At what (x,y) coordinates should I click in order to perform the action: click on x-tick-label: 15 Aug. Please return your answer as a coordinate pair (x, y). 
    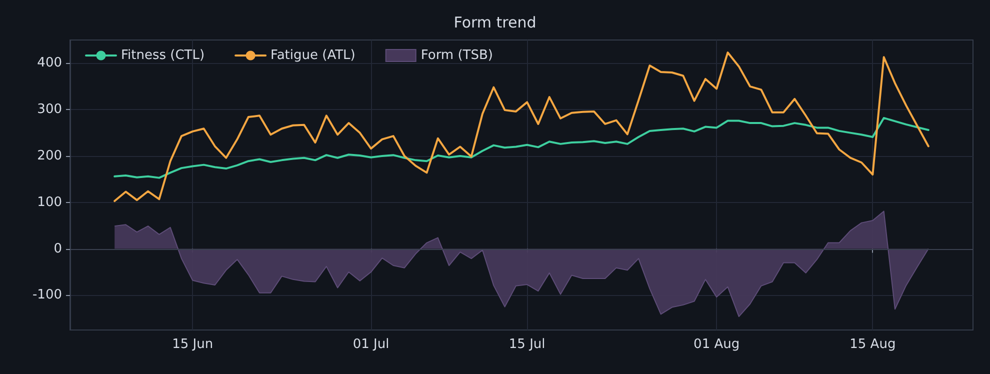
    Looking at the image, I should click on (873, 344).